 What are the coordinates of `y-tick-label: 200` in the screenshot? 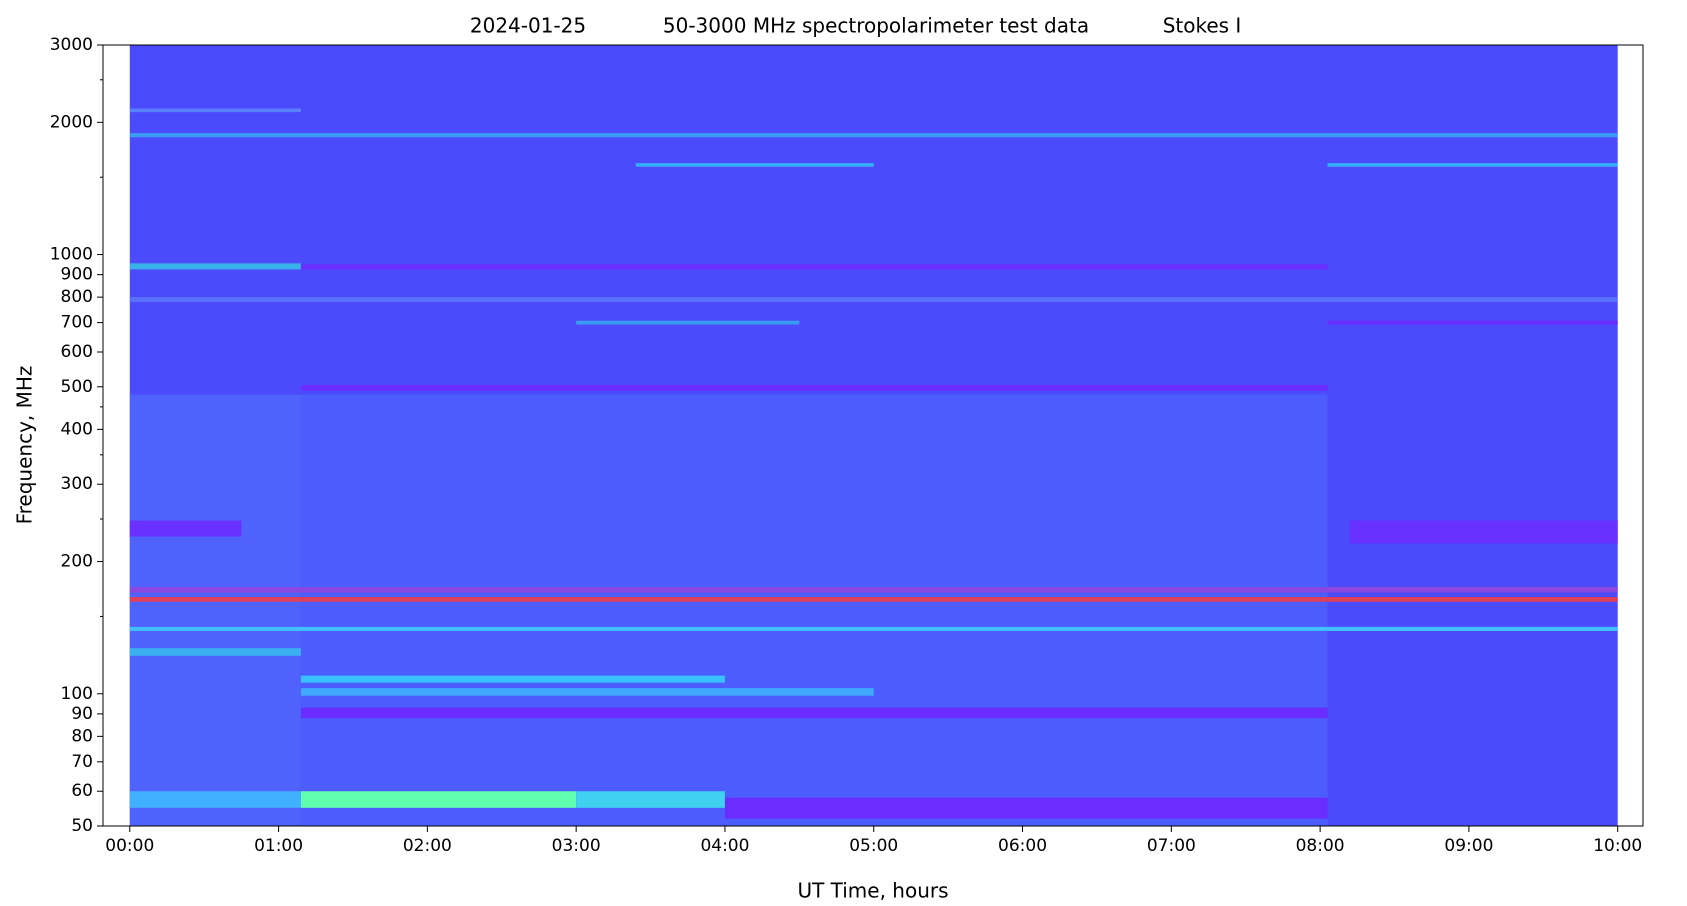 It's located at (77, 562).